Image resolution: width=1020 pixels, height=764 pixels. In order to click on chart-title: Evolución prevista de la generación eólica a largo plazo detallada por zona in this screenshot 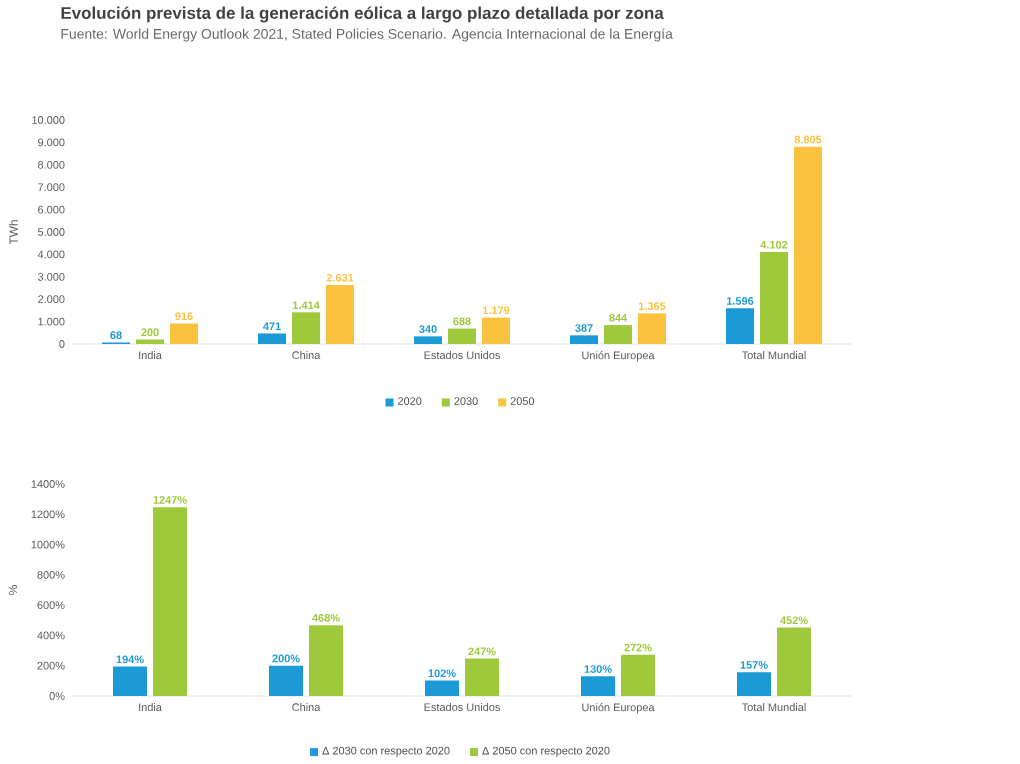, I will do `click(362, 14)`.